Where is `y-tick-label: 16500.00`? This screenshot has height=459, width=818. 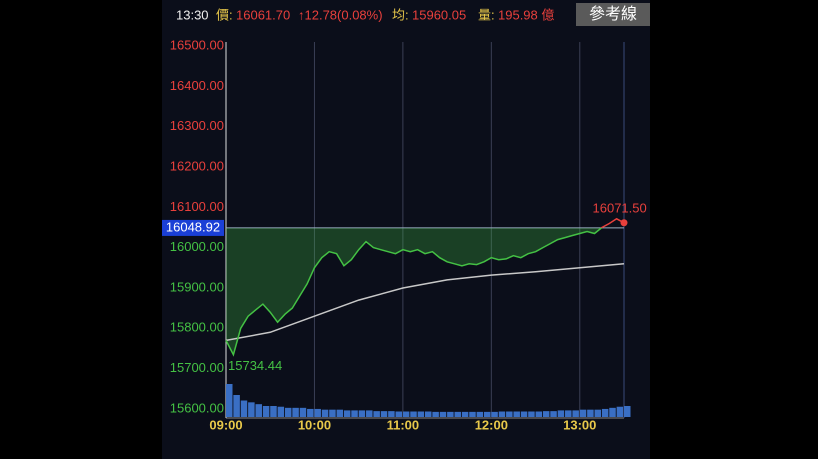 y-tick-label: 16500.00 is located at coordinates (197, 44).